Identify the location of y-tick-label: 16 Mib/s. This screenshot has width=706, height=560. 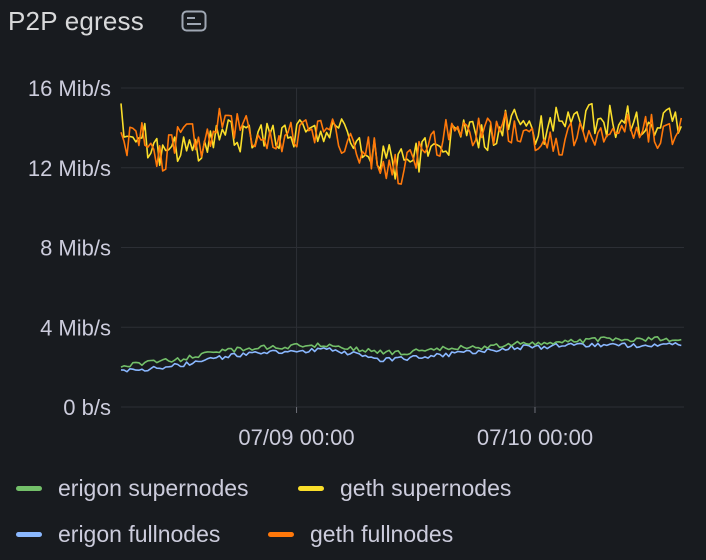
(69, 88).